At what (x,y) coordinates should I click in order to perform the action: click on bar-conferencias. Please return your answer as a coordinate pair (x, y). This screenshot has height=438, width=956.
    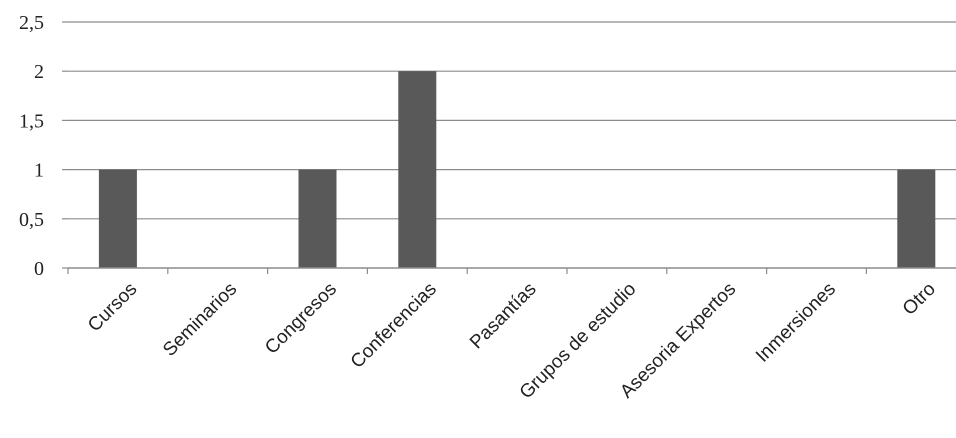
    Looking at the image, I should click on (417, 169).